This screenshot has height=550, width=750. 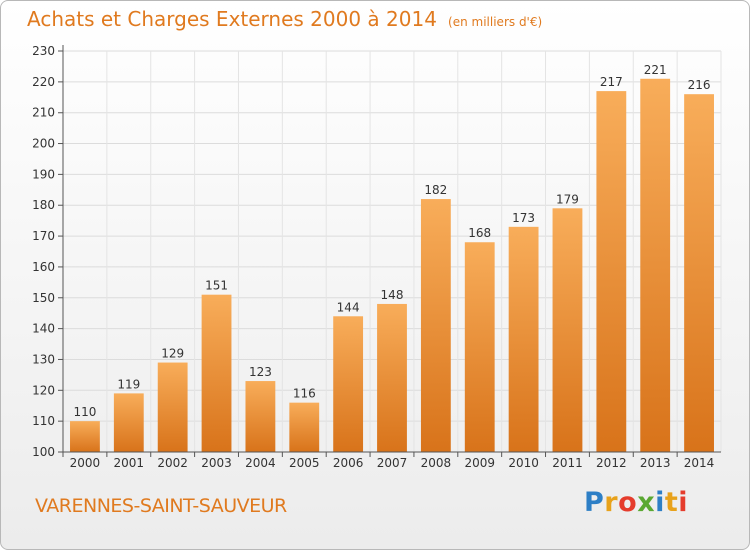 What do you see at coordinates (646, 502) in the screenshot?
I see `logo-letter: x` at bounding box center [646, 502].